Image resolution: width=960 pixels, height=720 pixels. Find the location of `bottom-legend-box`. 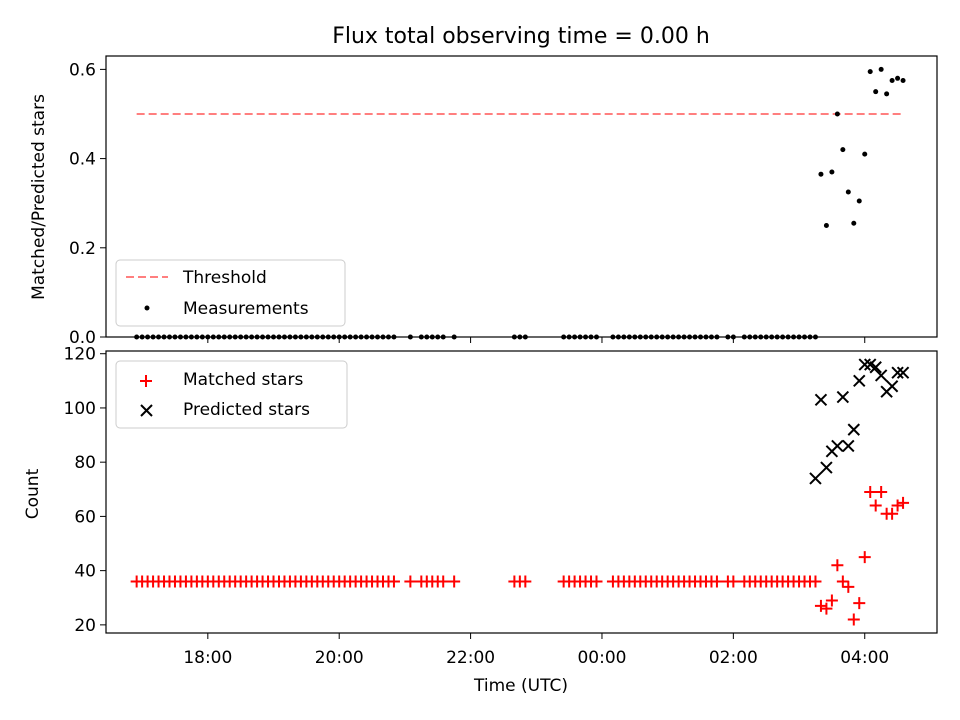

bottom-legend-box is located at coordinates (231, 394).